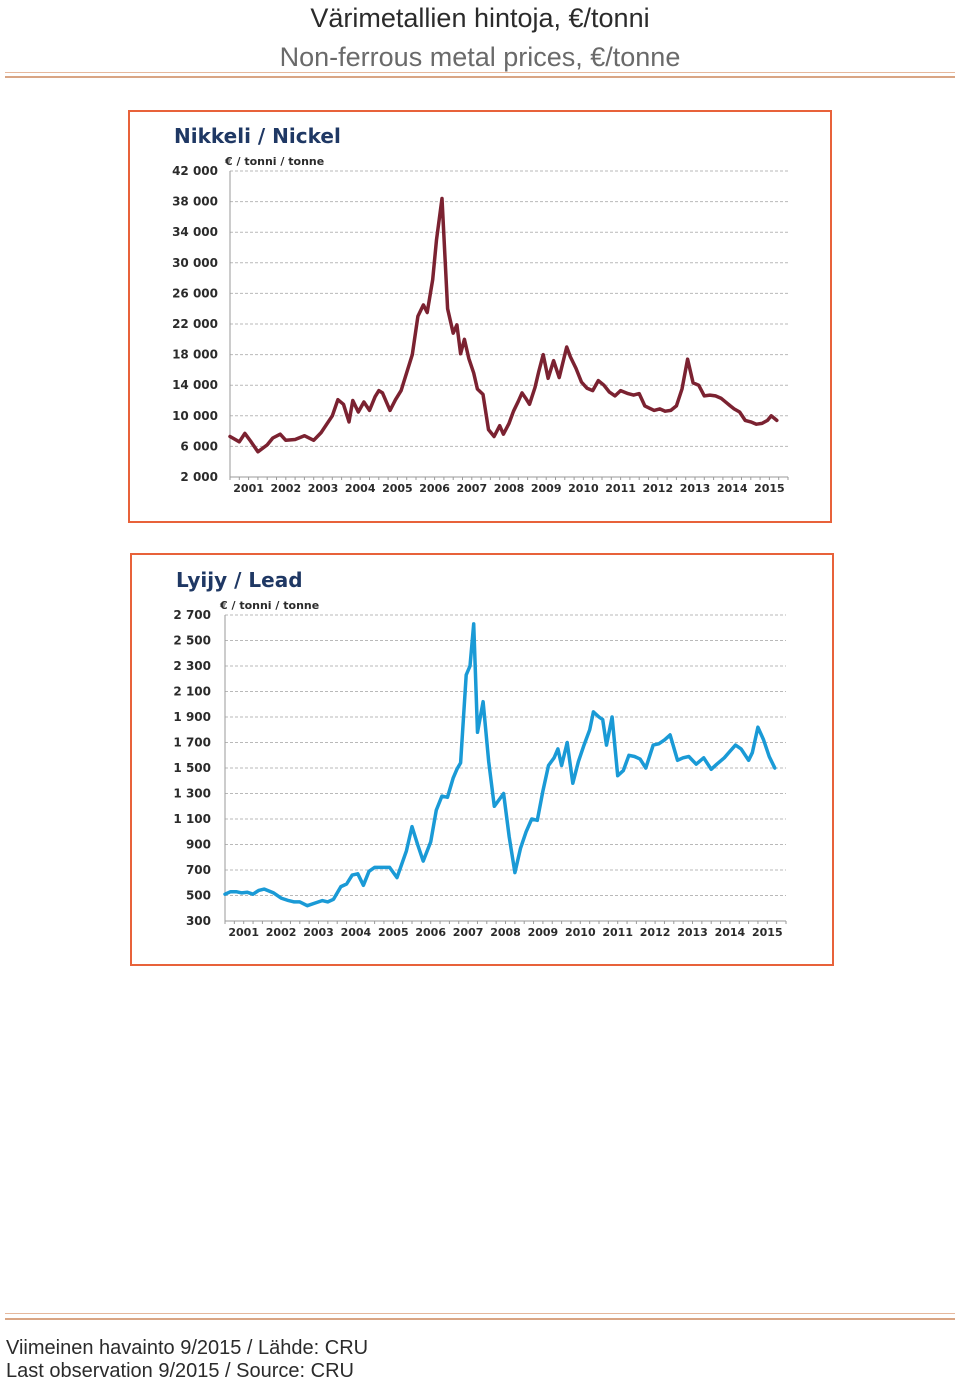  I want to click on y-tick-label: 1 500, so click(192, 768).